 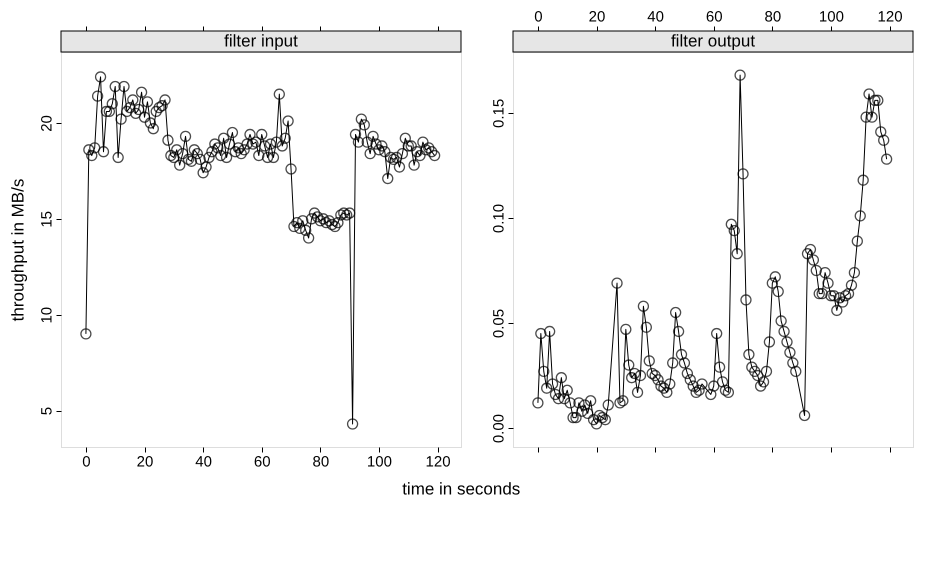 I want to click on x-tick-label: 80, so click(x=321, y=462).